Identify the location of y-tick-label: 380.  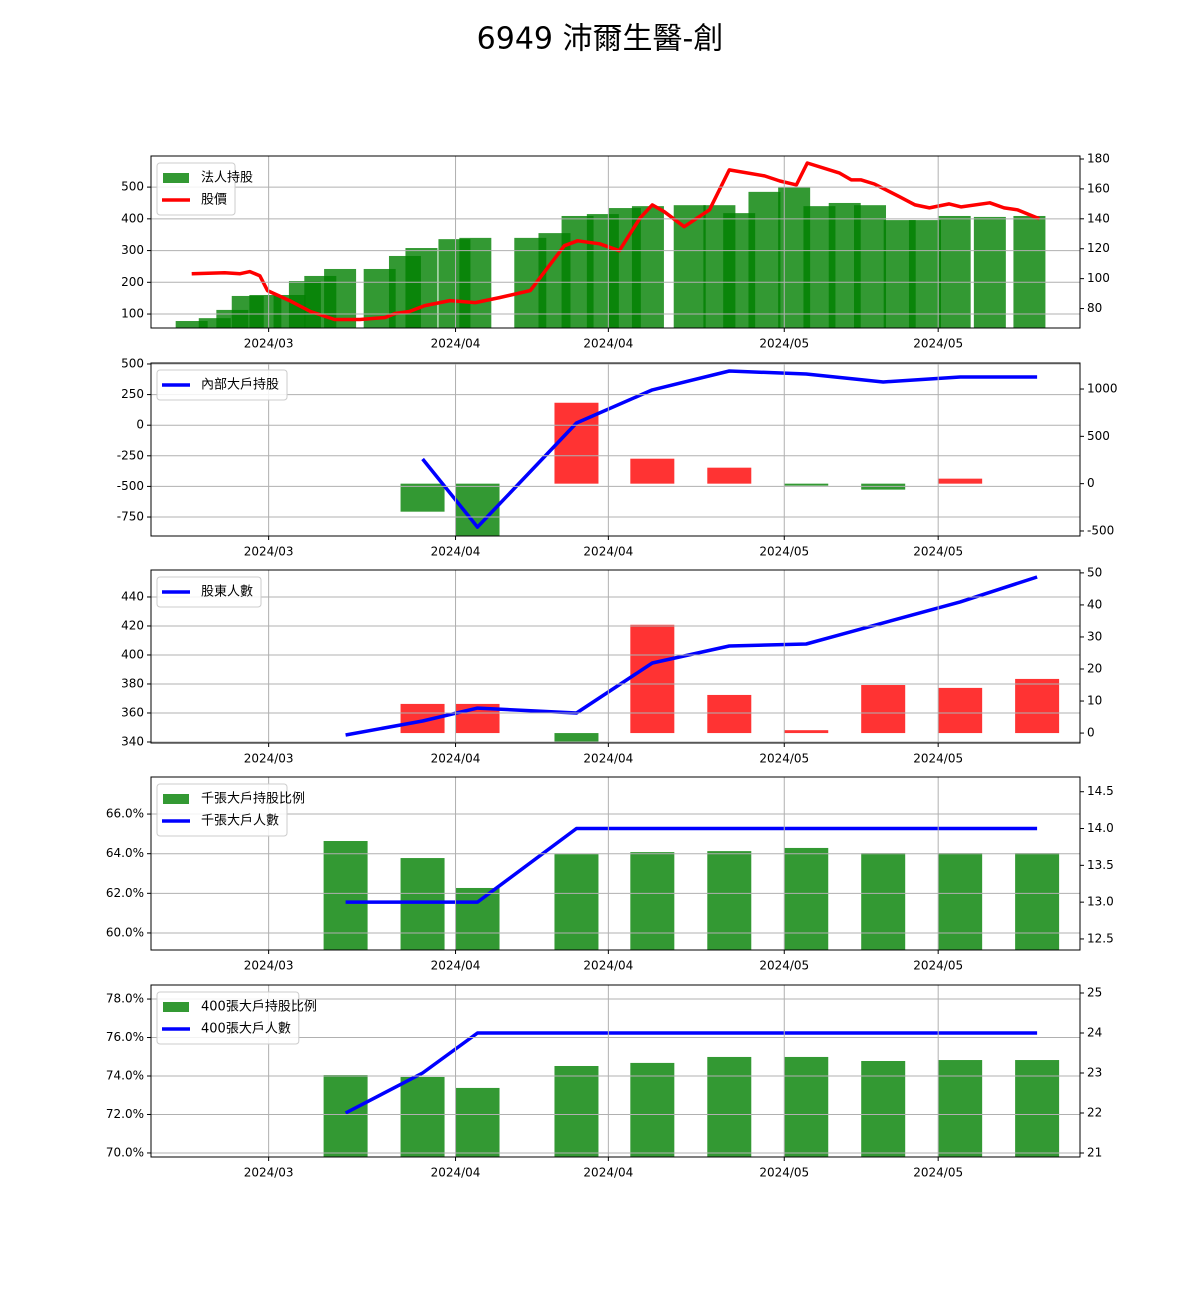
(132, 683).